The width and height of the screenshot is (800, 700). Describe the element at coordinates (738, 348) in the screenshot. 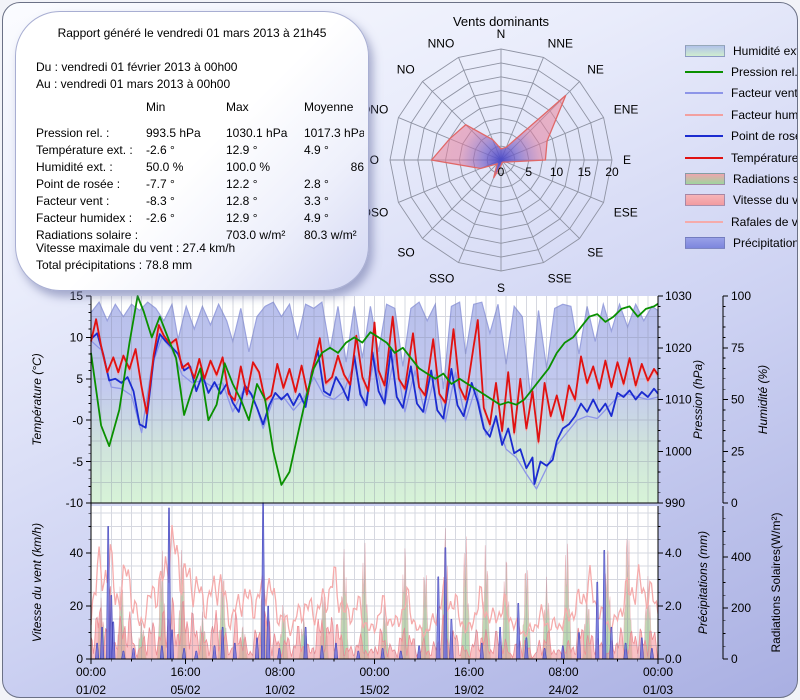

I see `svg-text: 75` at that location.